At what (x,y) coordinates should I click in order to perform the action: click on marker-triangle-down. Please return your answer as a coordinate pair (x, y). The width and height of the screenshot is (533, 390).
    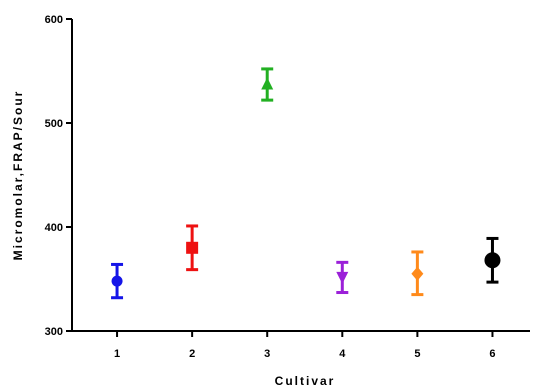
    Looking at the image, I should click on (342, 277).